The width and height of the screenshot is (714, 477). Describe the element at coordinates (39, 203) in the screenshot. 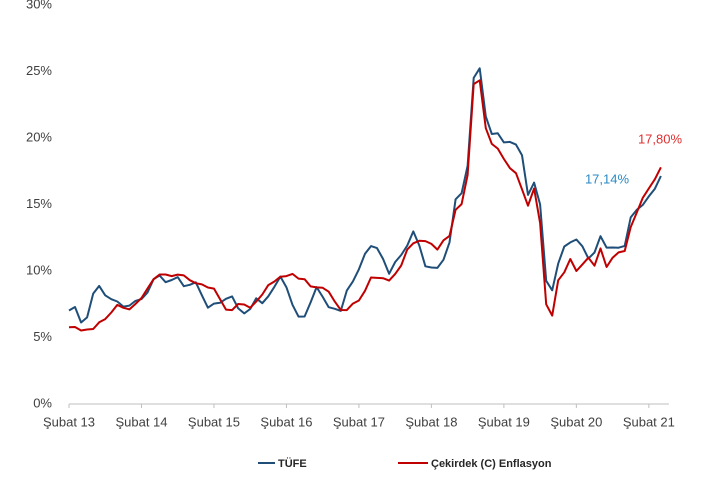

I see `y-tick-label: 15%` at that location.